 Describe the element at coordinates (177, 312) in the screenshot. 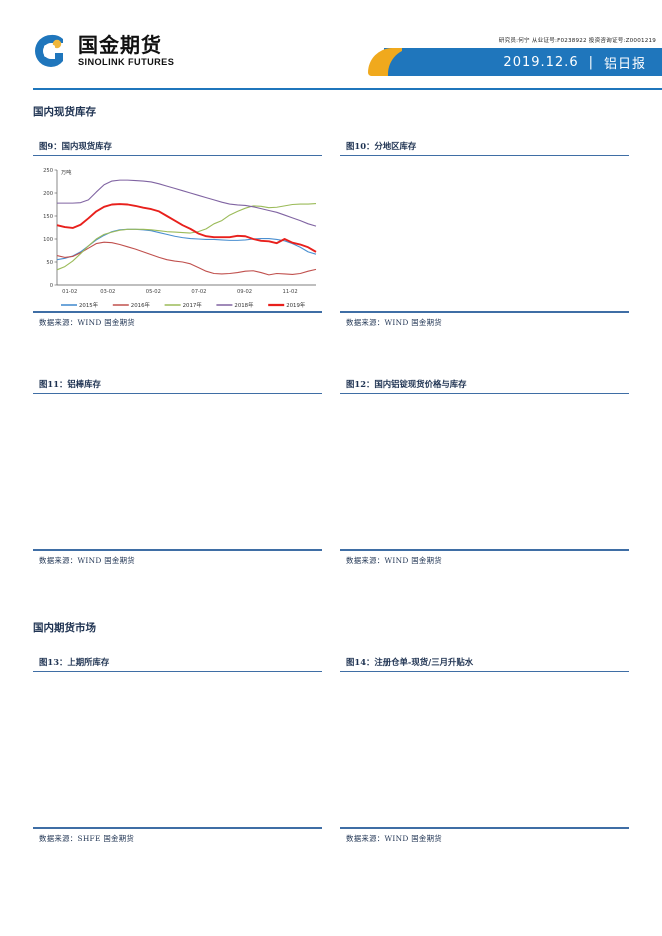

I see `chart-rule-bottom-fig9` at that location.